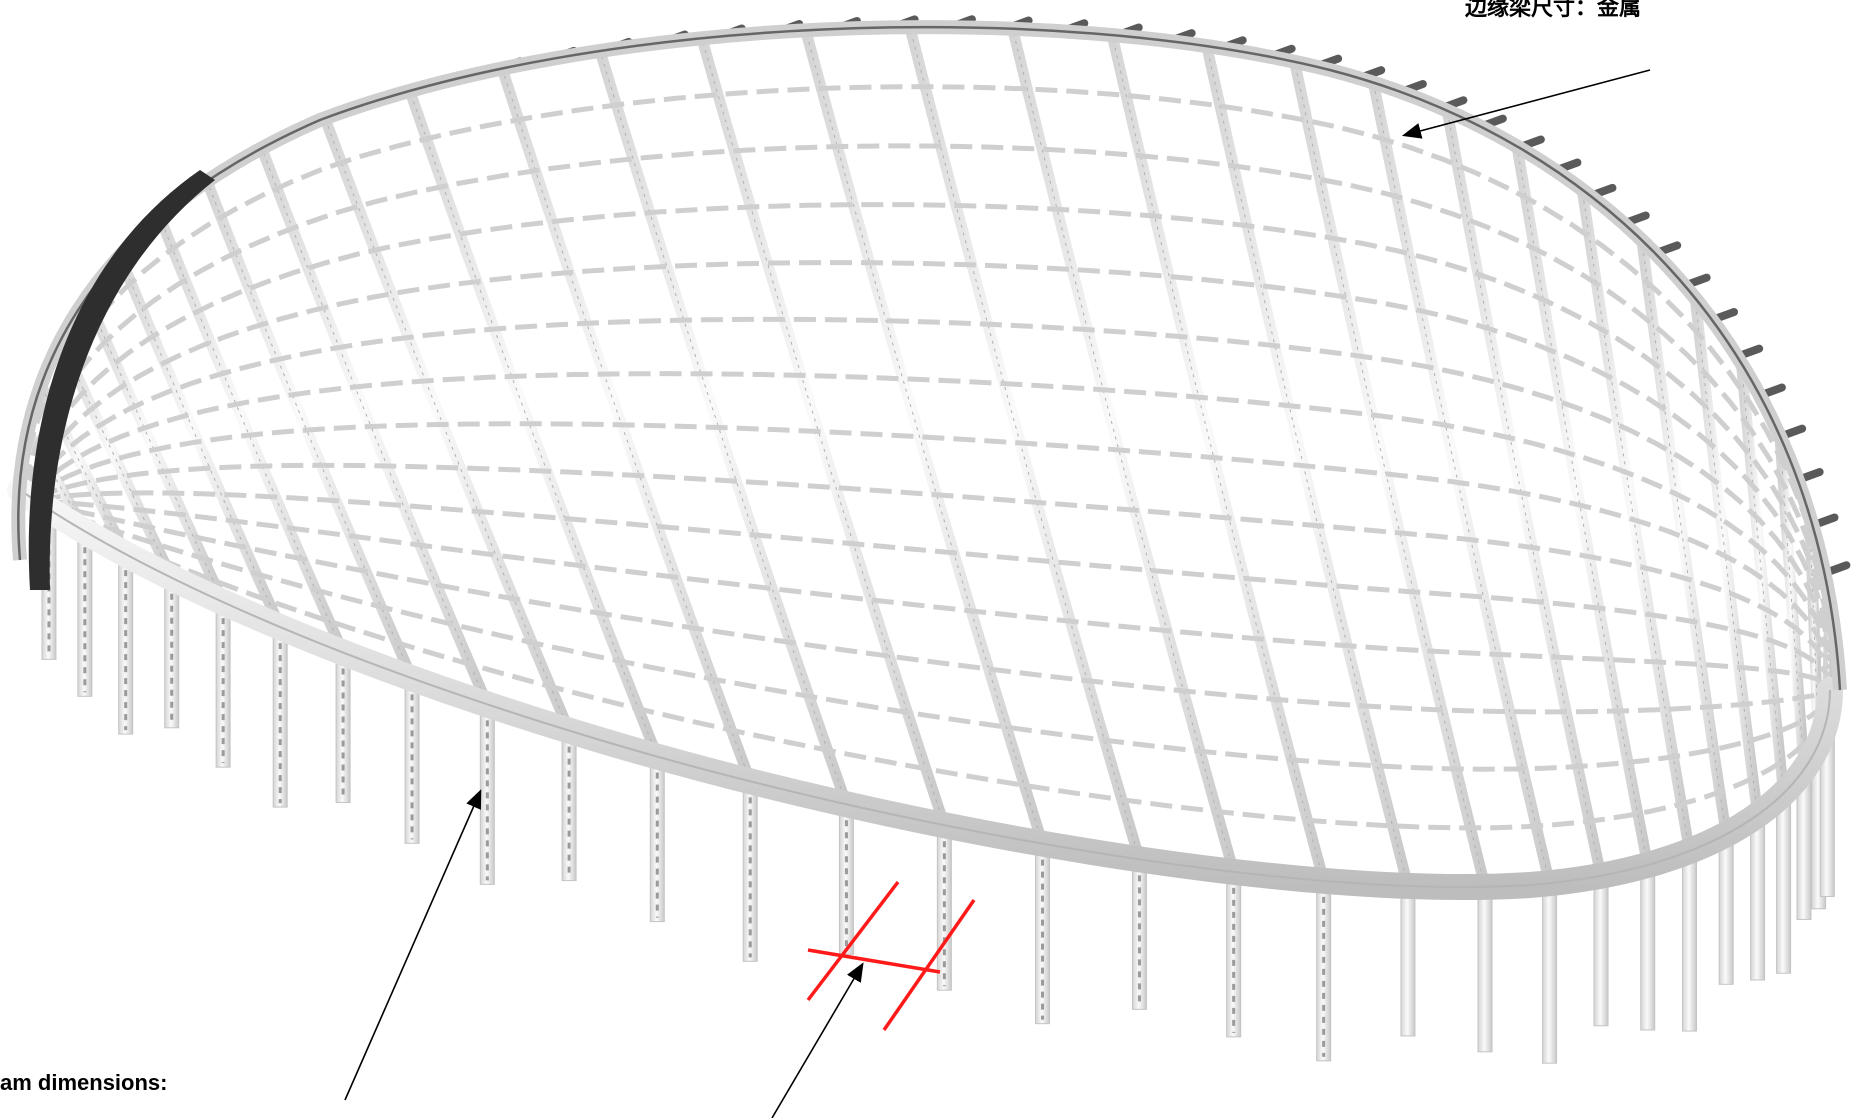 The width and height of the screenshot is (1865, 1118). I want to click on dark-shell-left, so click(122, 380).